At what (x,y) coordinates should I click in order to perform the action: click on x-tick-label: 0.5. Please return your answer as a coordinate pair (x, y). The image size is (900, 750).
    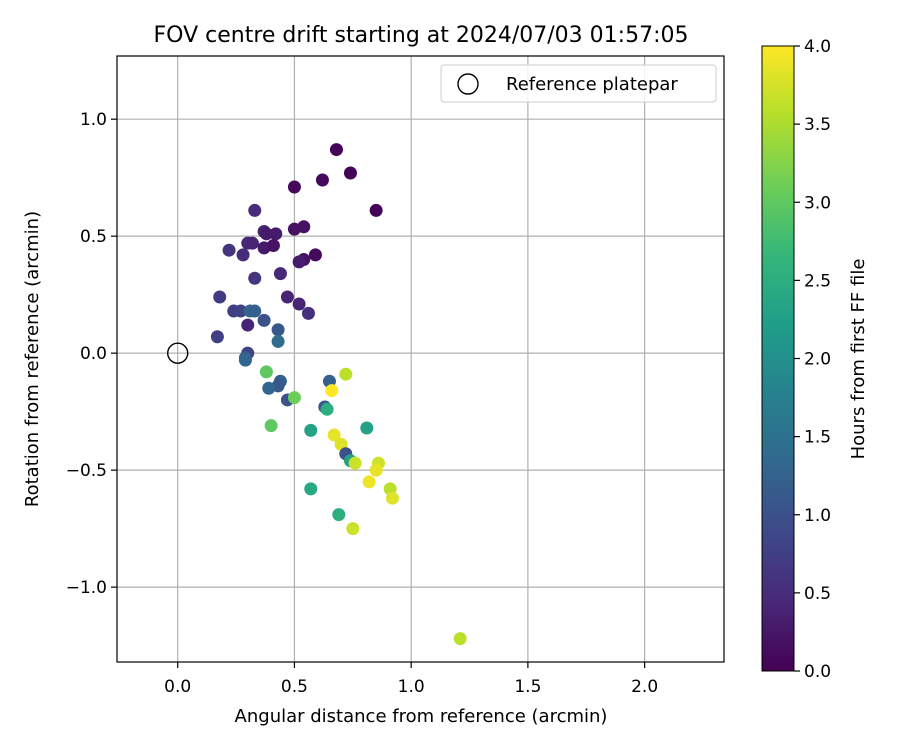
    Looking at the image, I should click on (294, 687).